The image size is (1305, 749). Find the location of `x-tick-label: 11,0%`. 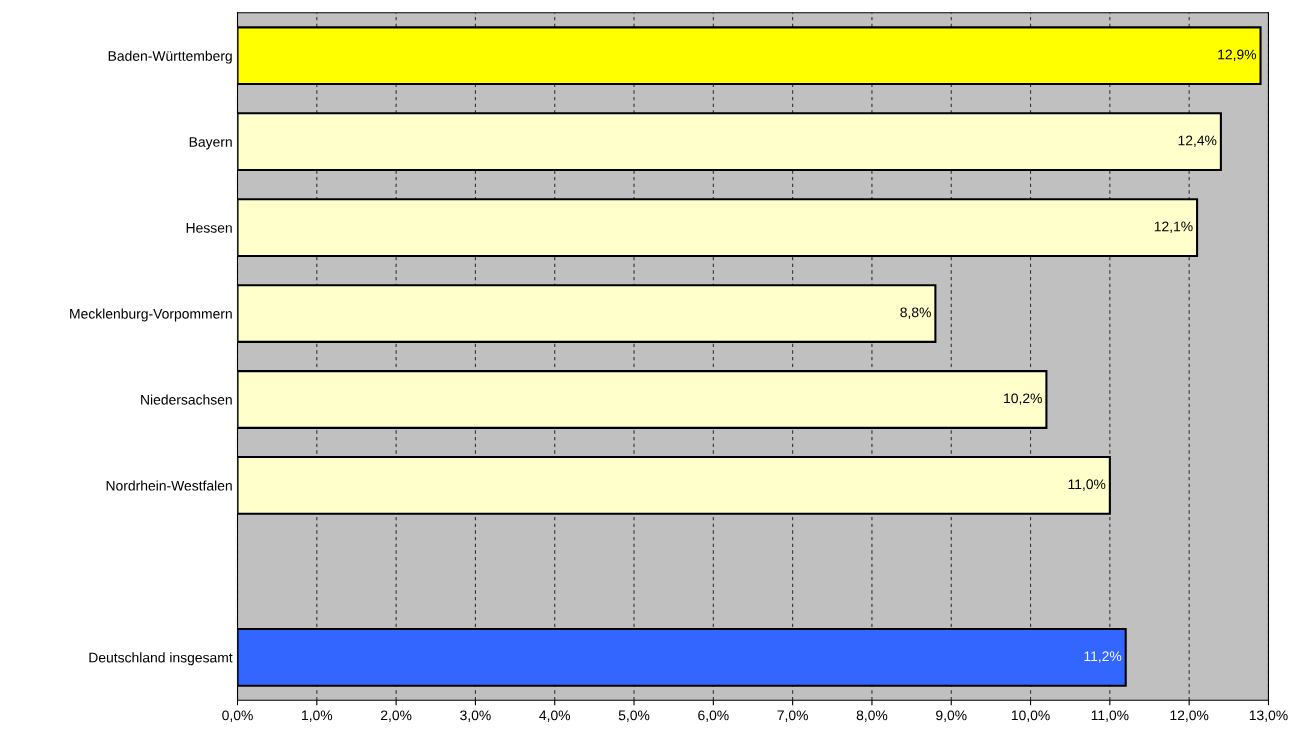

x-tick-label: 11,0% is located at coordinates (1110, 716).